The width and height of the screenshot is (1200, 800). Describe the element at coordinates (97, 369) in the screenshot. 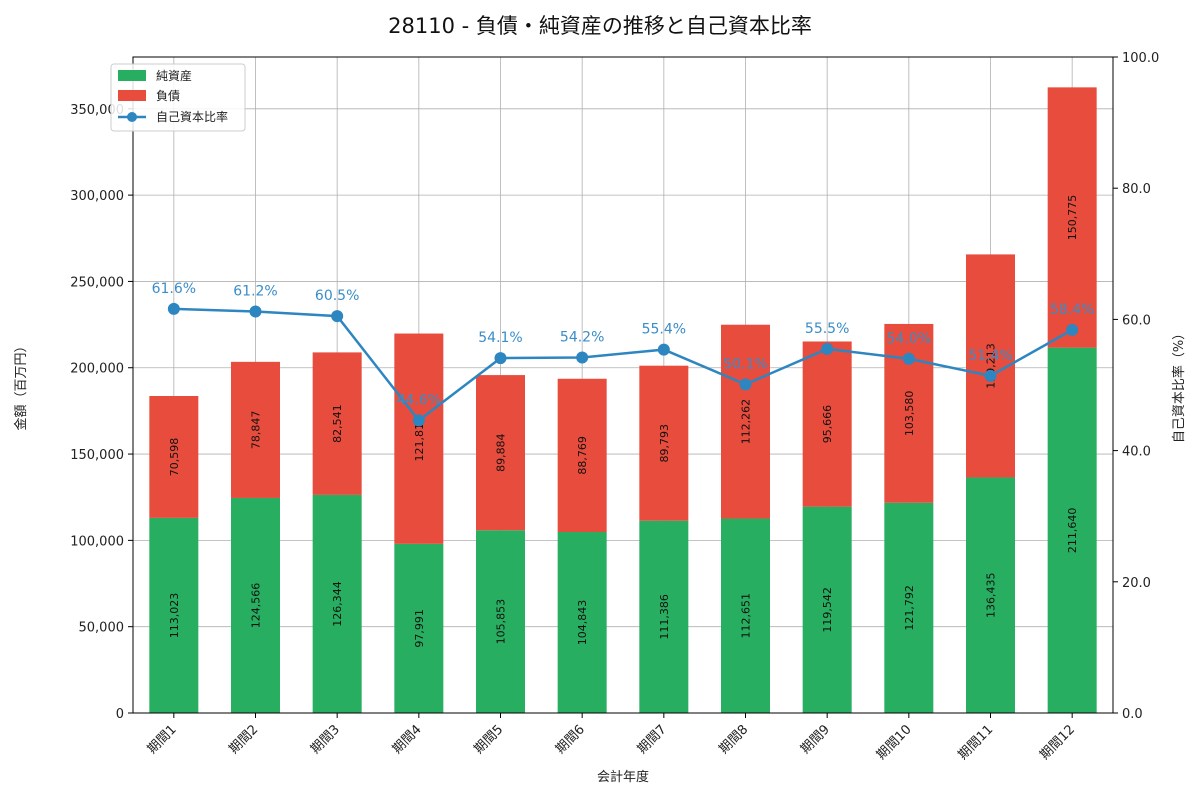

I see `y-tick-label: 200,000` at that location.